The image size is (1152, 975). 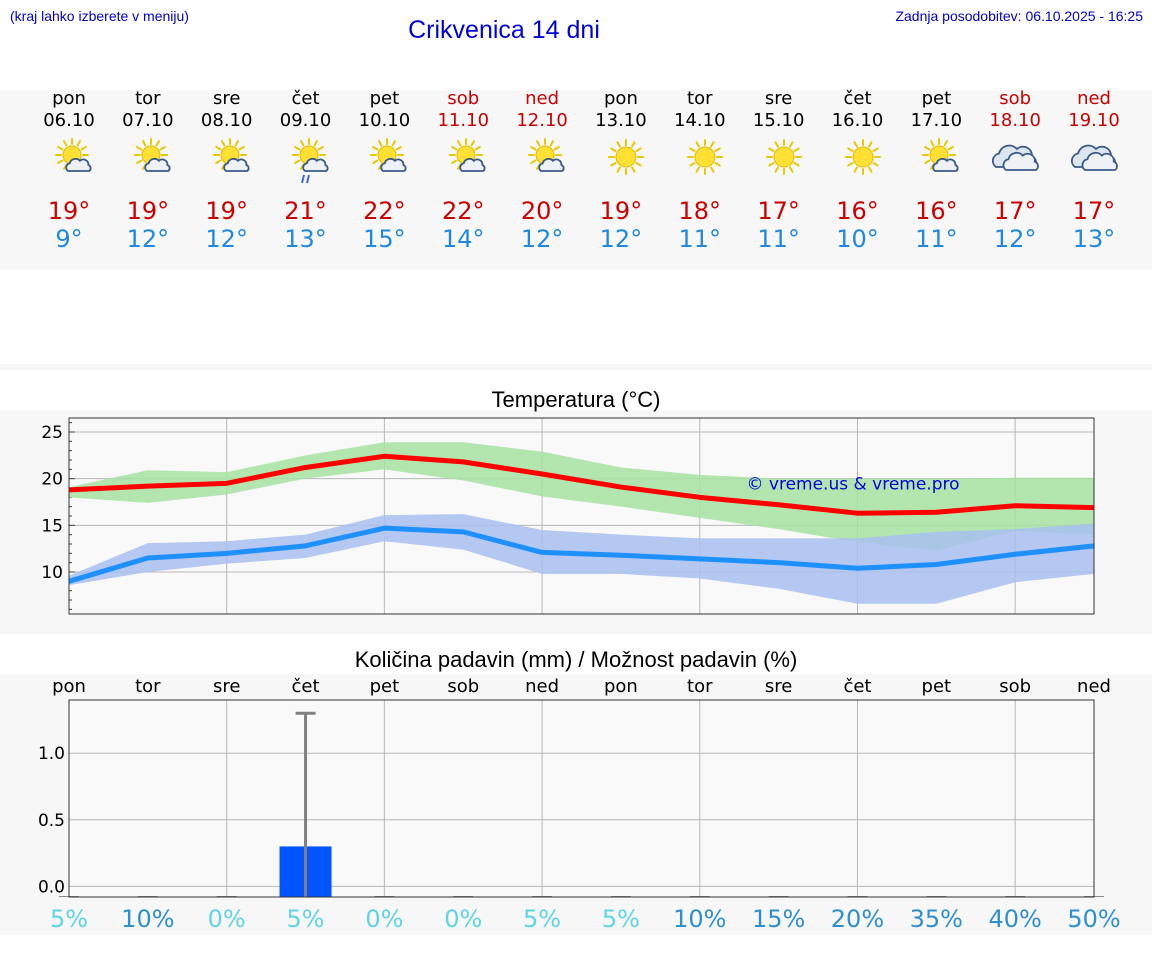 What do you see at coordinates (581, 554) in the screenshot?
I see `min-temp-line` at bounding box center [581, 554].